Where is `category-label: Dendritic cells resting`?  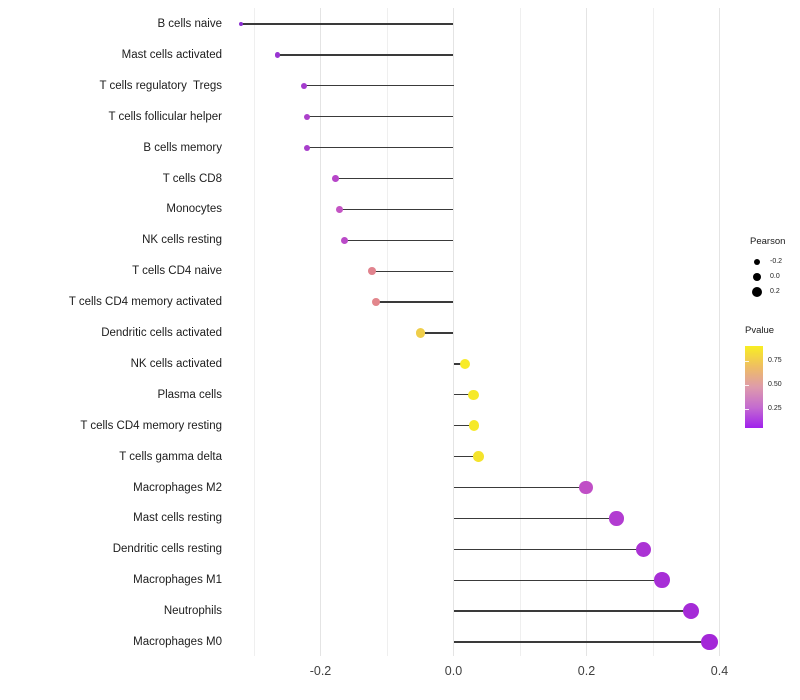 category-label: Dendritic cells resting is located at coordinates (167, 549).